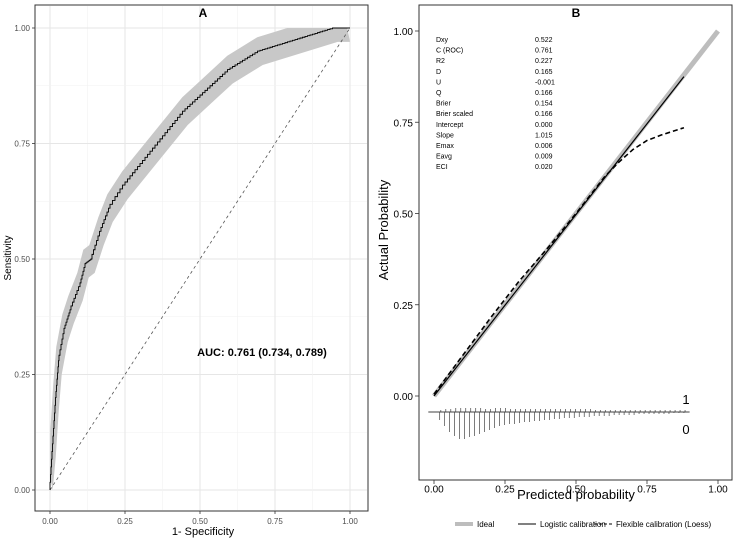 The height and width of the screenshot is (542, 735). I want to click on roc-x-axis-label: 1- Specificity, so click(203, 532).